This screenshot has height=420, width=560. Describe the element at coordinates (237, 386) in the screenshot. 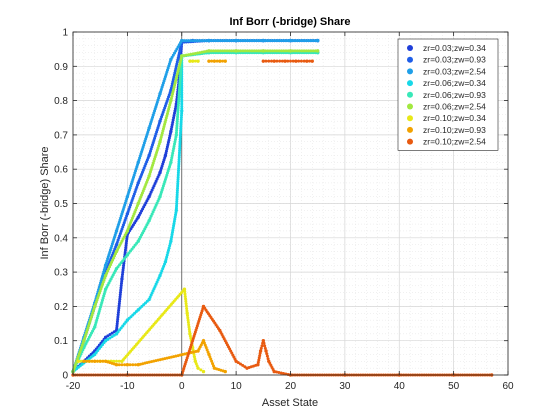

I see `x-tick-label: 10` at that location.